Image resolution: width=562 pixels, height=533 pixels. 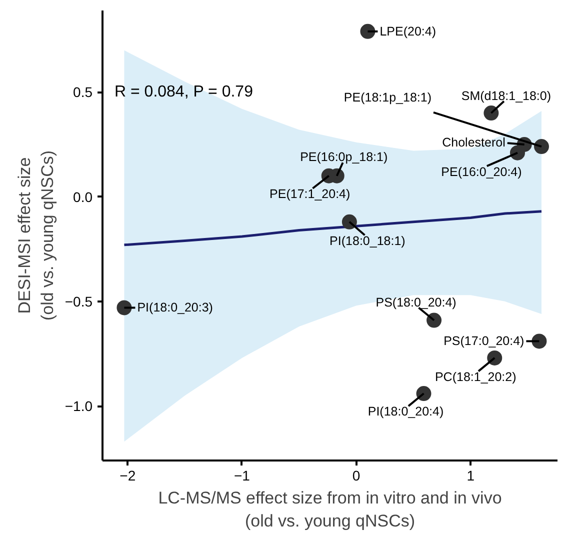 What do you see at coordinates (242, 476) in the screenshot?
I see `x-tick-label: −1` at bounding box center [242, 476].